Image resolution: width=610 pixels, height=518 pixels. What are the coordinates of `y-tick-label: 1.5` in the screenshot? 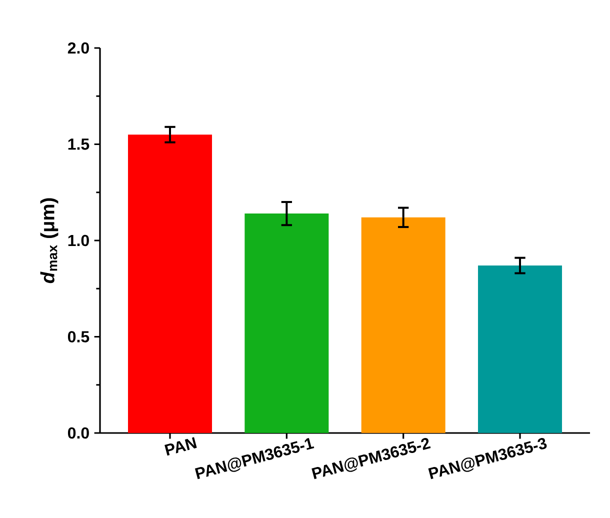 It's located at (79, 144).